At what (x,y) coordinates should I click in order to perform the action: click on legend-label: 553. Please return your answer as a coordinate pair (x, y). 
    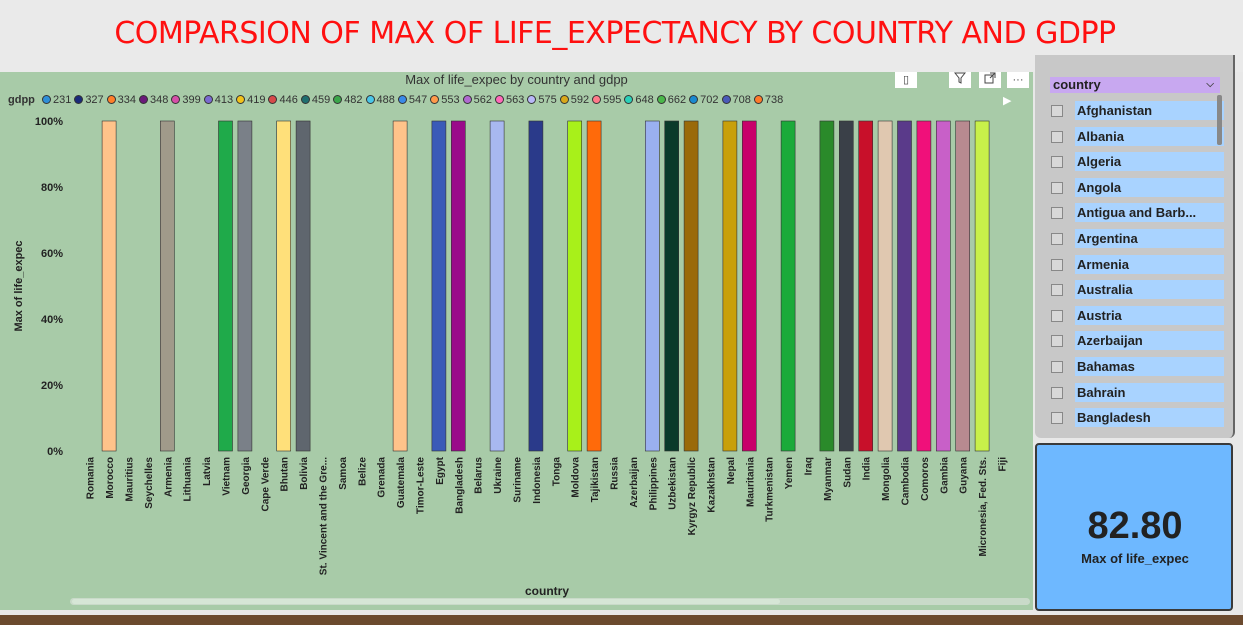
    Looking at the image, I should click on (450, 100).